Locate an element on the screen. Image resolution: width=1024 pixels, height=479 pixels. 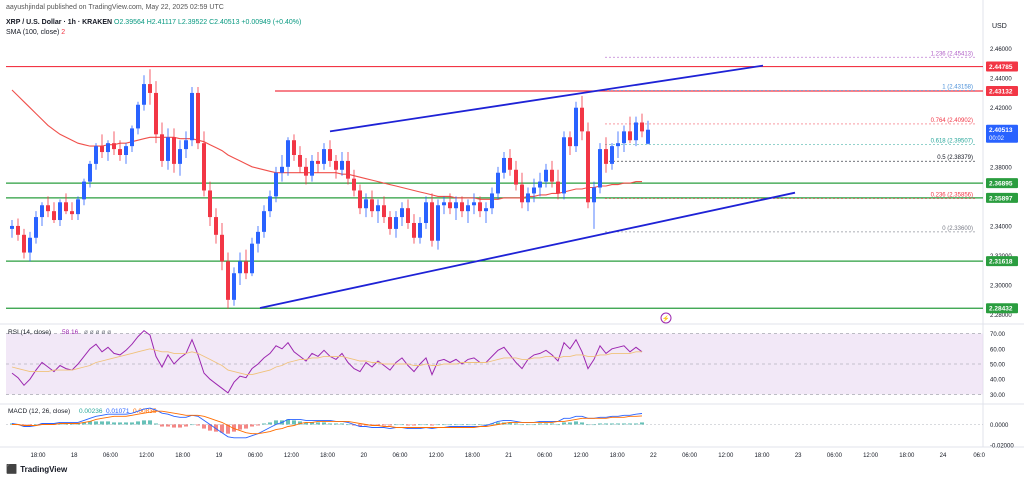
rsi-axis-tick: 40.00 is located at coordinates (998, 381).